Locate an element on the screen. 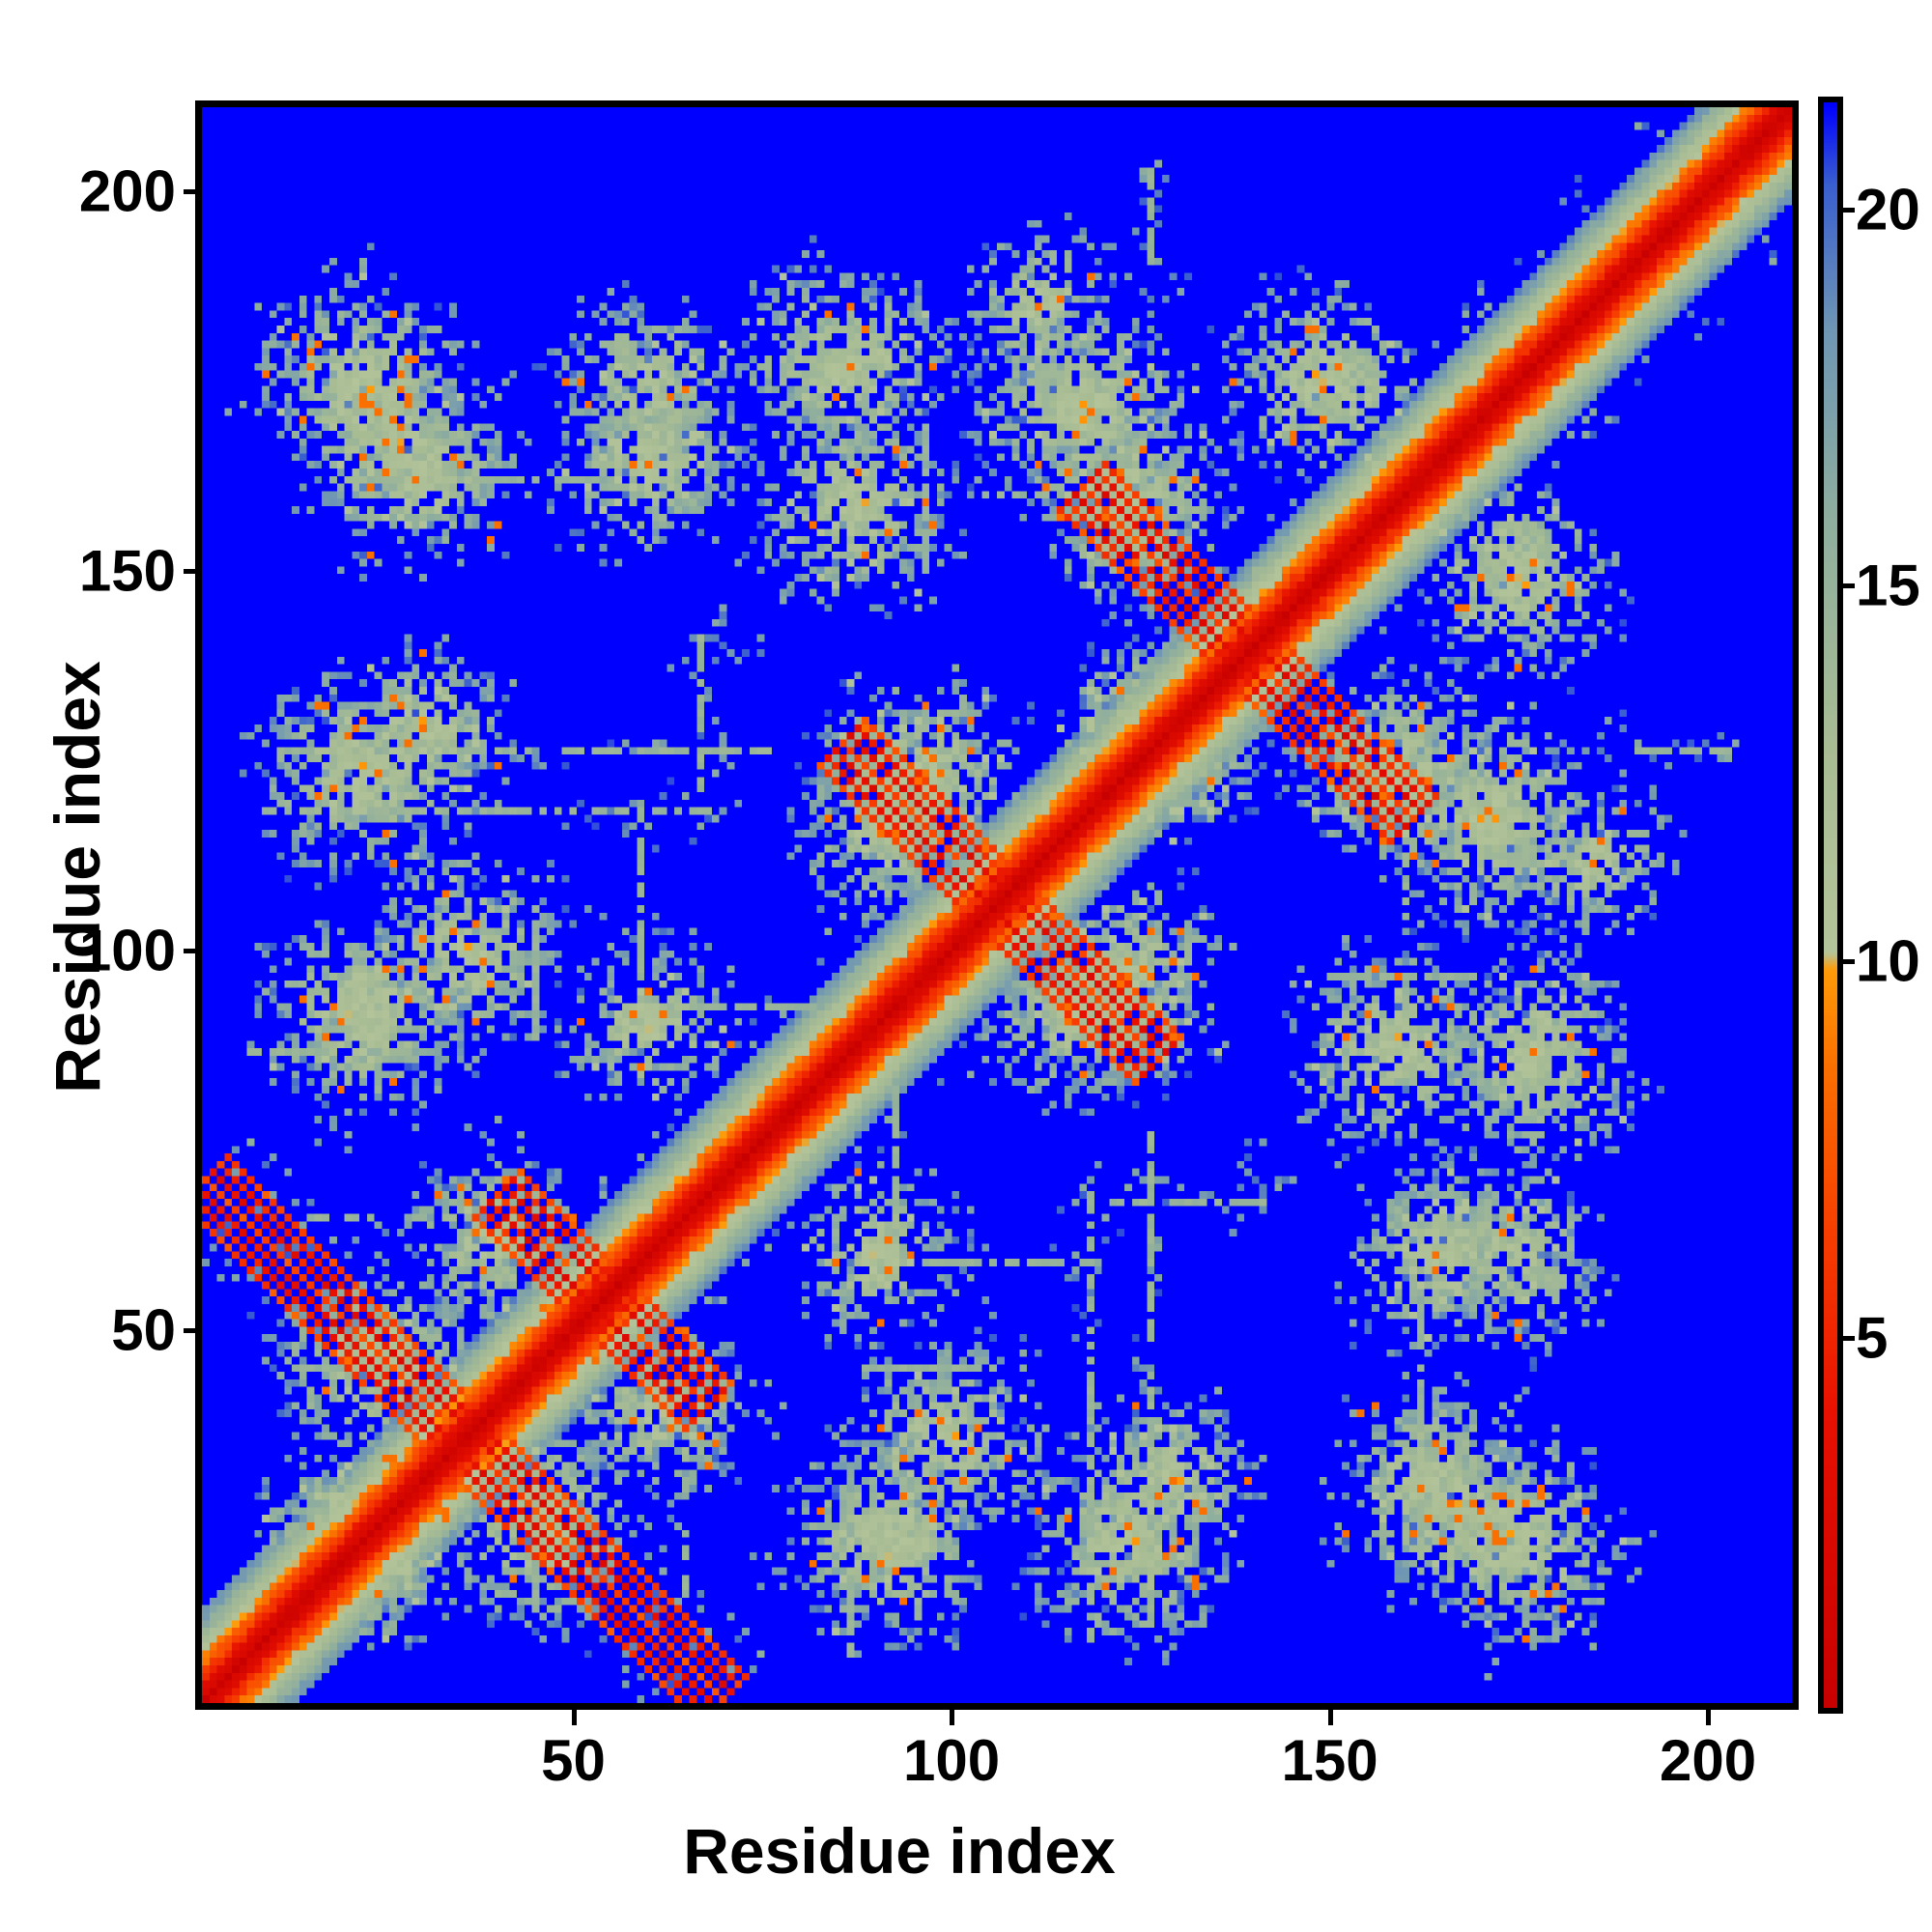  x-tick-label: 50 is located at coordinates (573, 1760).